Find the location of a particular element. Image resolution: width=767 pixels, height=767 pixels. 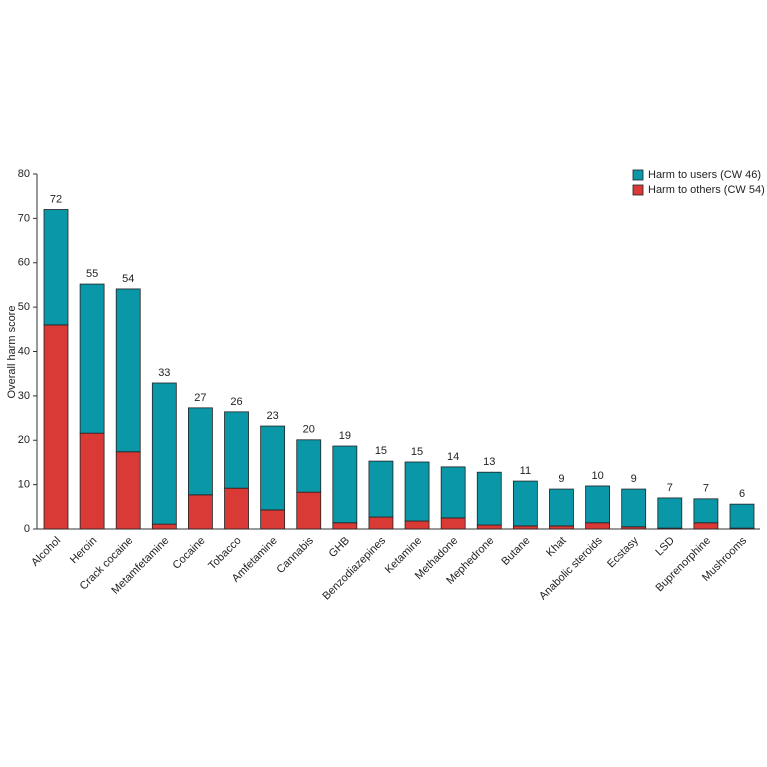

x-tick-label: Anabolic steroids is located at coordinates (571, 568).